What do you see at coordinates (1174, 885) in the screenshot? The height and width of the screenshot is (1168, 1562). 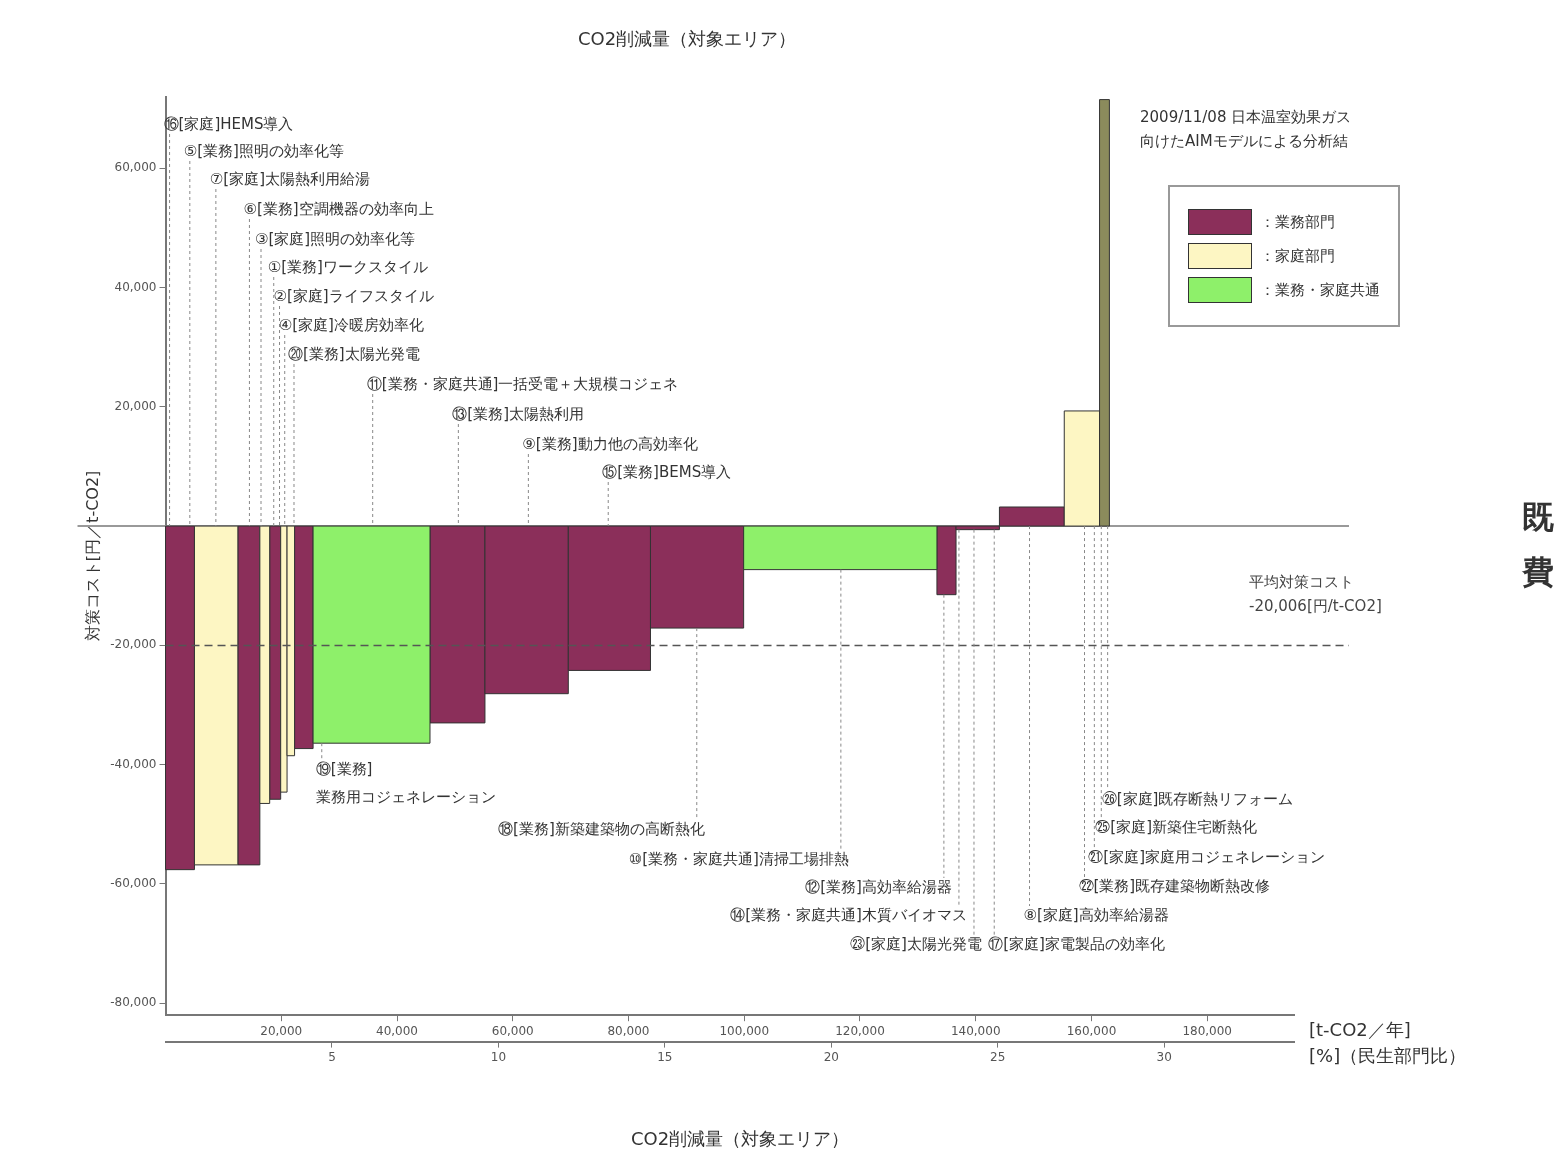 I see `annotation: ㉒[業務]既存建築物断熱改修` at bounding box center [1174, 885].